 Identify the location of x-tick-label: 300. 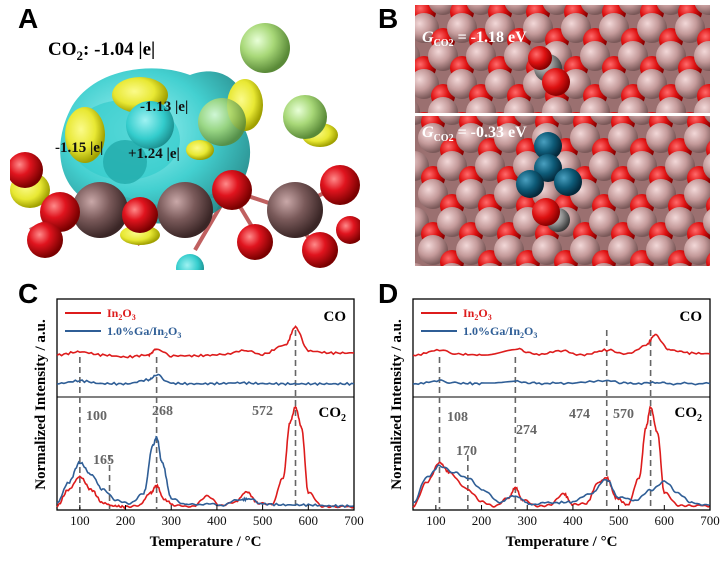
(527, 520).